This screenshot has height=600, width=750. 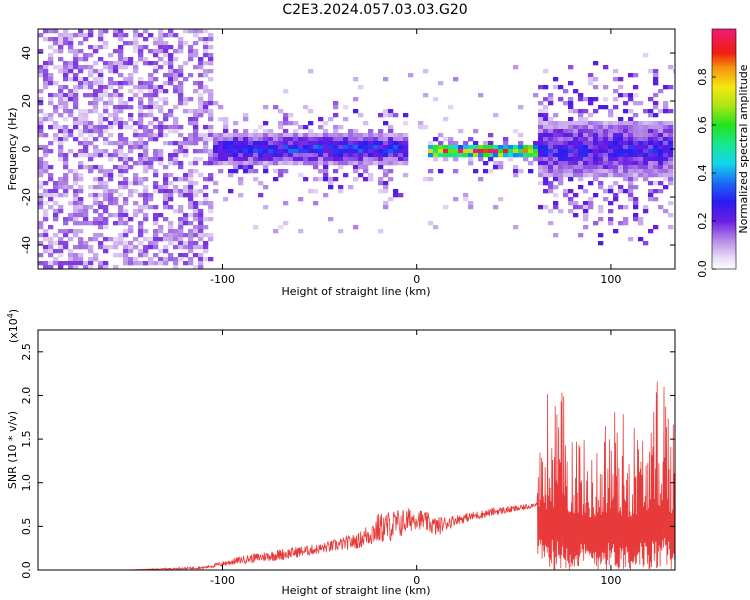 I want to click on snr-y-multiplier-base: (x10, so click(x=13, y=330).